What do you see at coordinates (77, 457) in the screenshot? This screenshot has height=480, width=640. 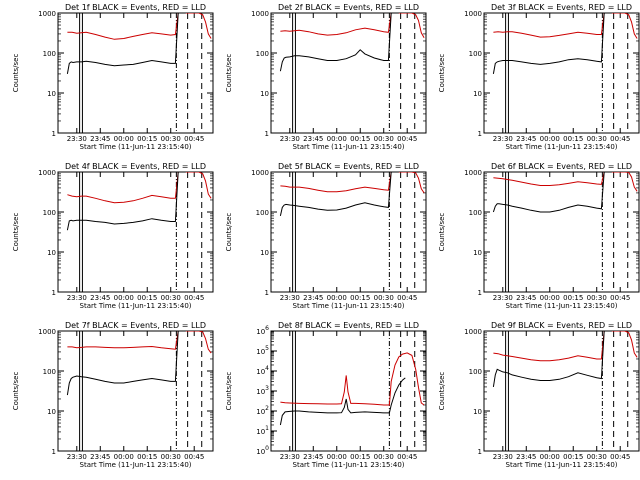 I see `panel-7-xtick-label: 23:30` at bounding box center [77, 457].